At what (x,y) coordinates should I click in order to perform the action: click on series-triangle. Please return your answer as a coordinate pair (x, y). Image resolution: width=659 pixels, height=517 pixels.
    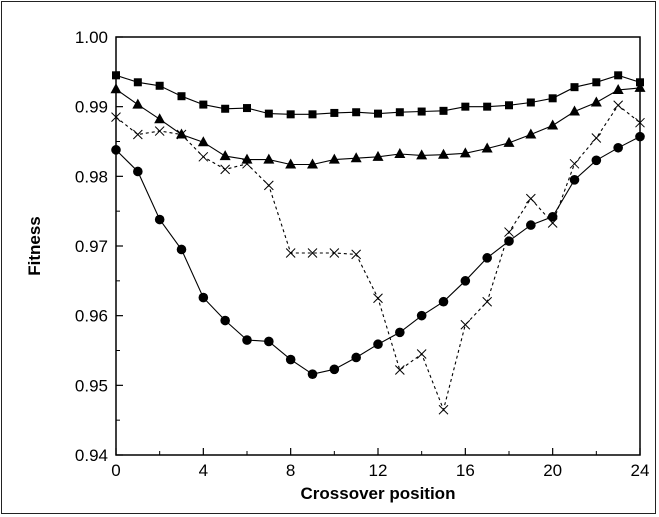
    Looking at the image, I should click on (378, 125).